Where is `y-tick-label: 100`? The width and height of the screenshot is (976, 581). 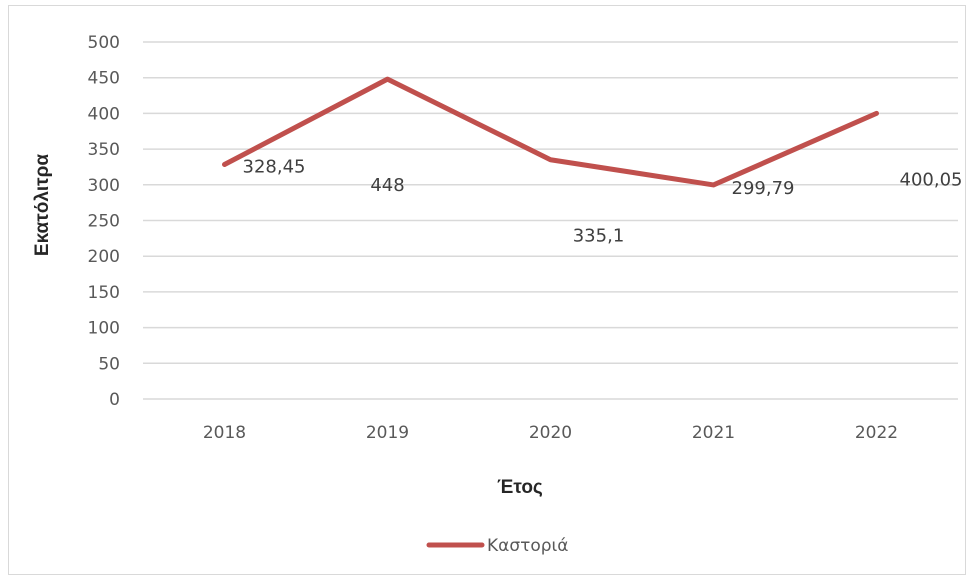
y-tick-label: 100 is located at coordinates (104, 329).